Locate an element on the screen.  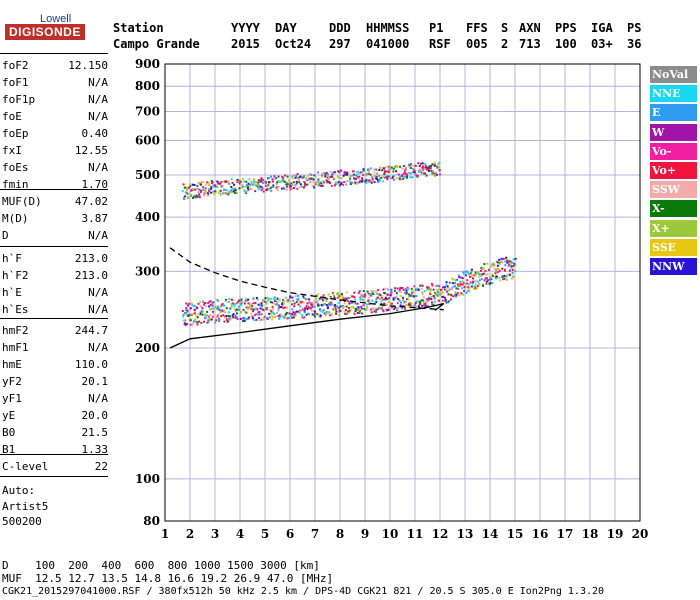
x-tick-label: 4 is located at coordinates (240, 534).